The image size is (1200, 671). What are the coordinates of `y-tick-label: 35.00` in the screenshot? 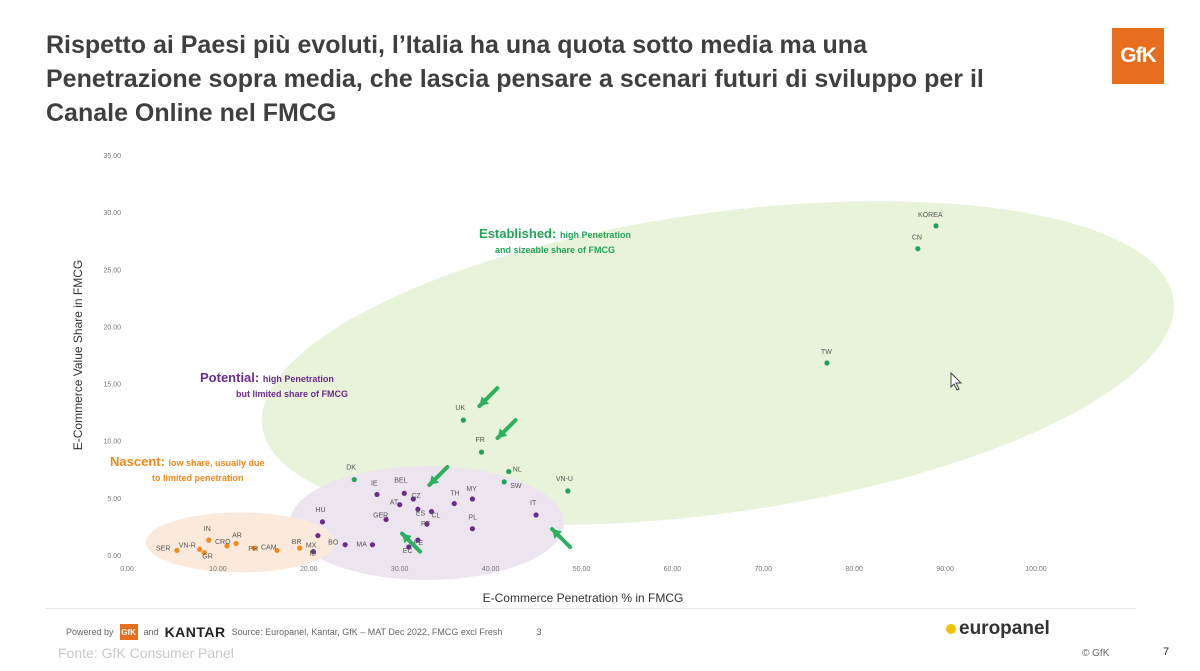 It's located at (112, 156).